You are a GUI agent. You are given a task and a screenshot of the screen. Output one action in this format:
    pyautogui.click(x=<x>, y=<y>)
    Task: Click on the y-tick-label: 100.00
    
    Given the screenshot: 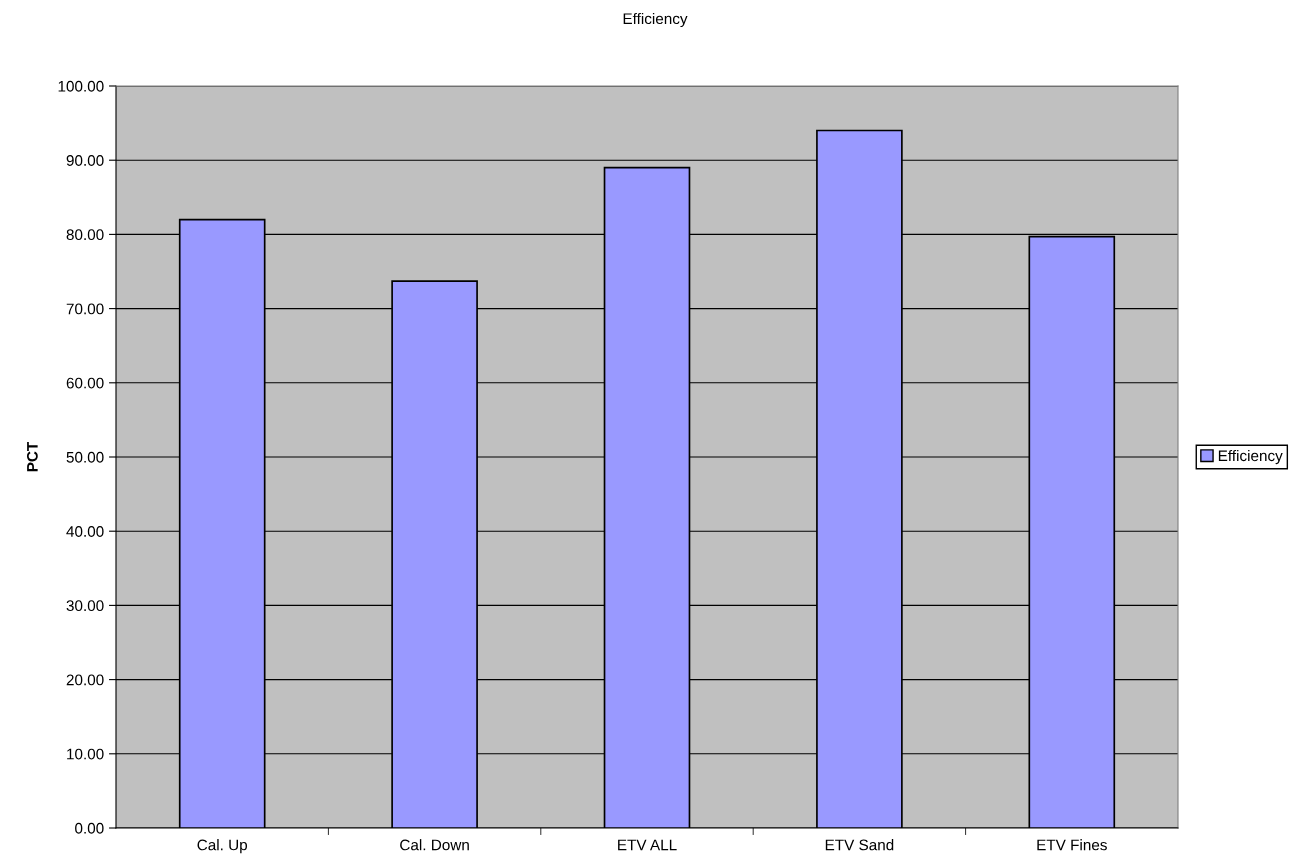 What is the action you would take?
    pyautogui.click(x=81, y=86)
    